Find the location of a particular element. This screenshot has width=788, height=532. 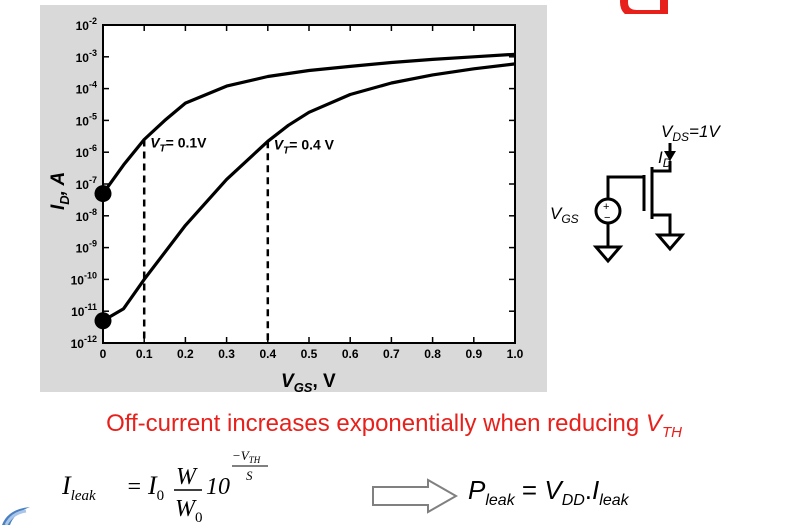

formula-exp-num: −VTH is located at coordinates (246, 456).